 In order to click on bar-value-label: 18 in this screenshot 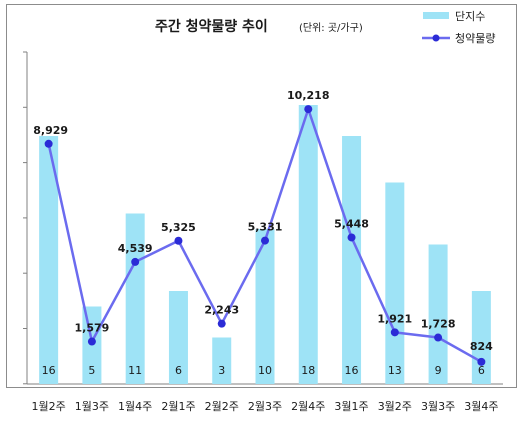, I will do `click(308, 370)`.